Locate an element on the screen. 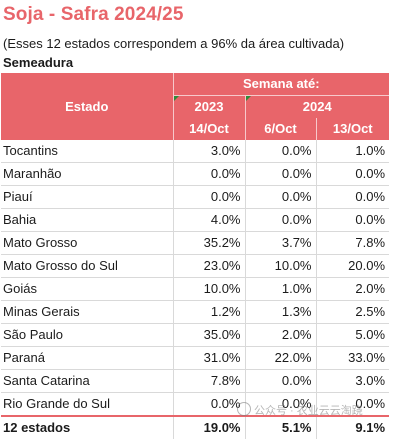  state-name: Minas Gerais is located at coordinates (87, 312).